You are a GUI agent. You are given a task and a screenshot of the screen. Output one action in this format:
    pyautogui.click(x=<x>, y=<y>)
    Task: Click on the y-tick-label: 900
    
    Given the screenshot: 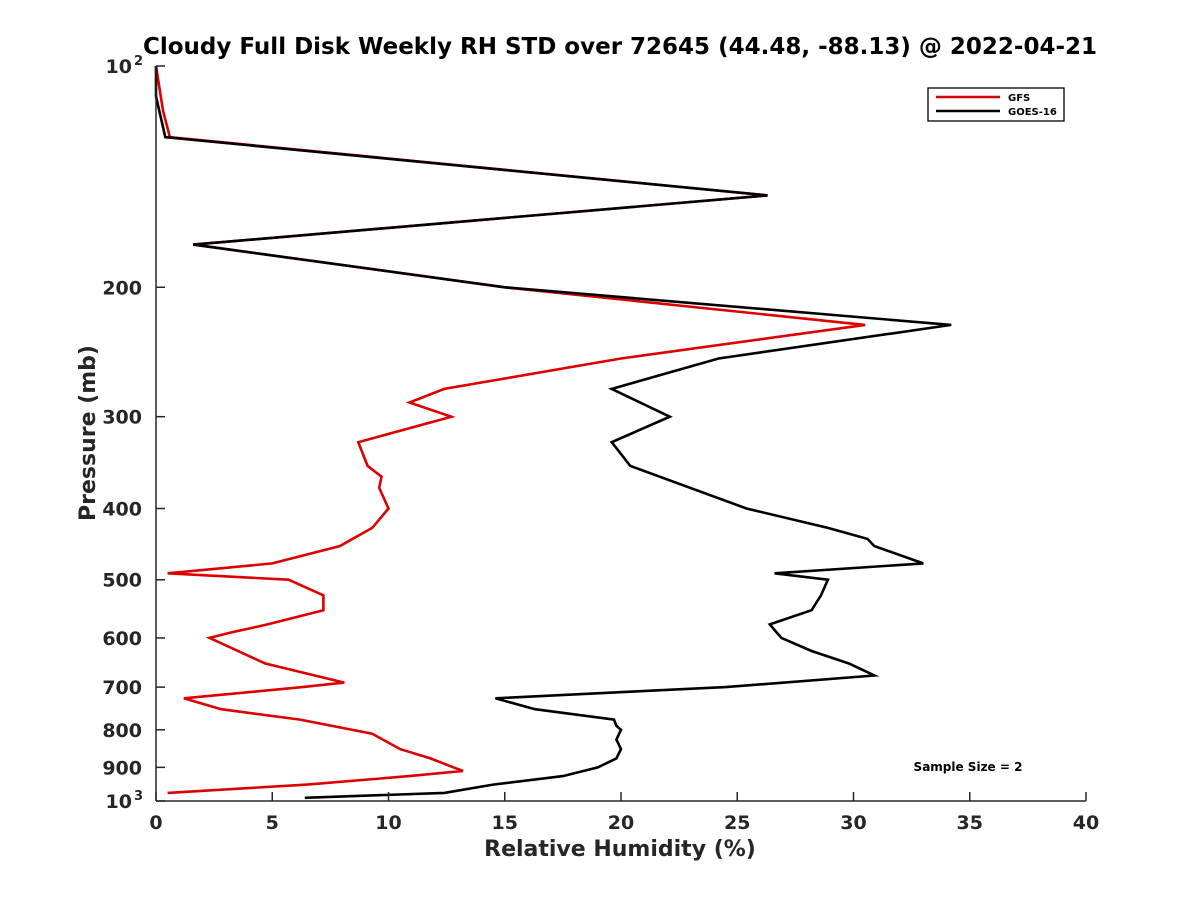 What is the action you would take?
    pyautogui.click(x=122, y=768)
    